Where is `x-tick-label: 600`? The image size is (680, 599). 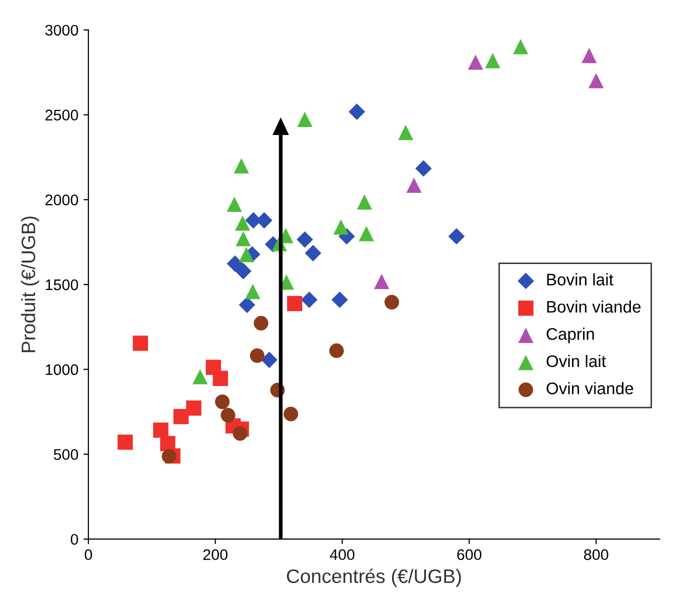 x-tick-label: 600 is located at coordinates (469, 554).